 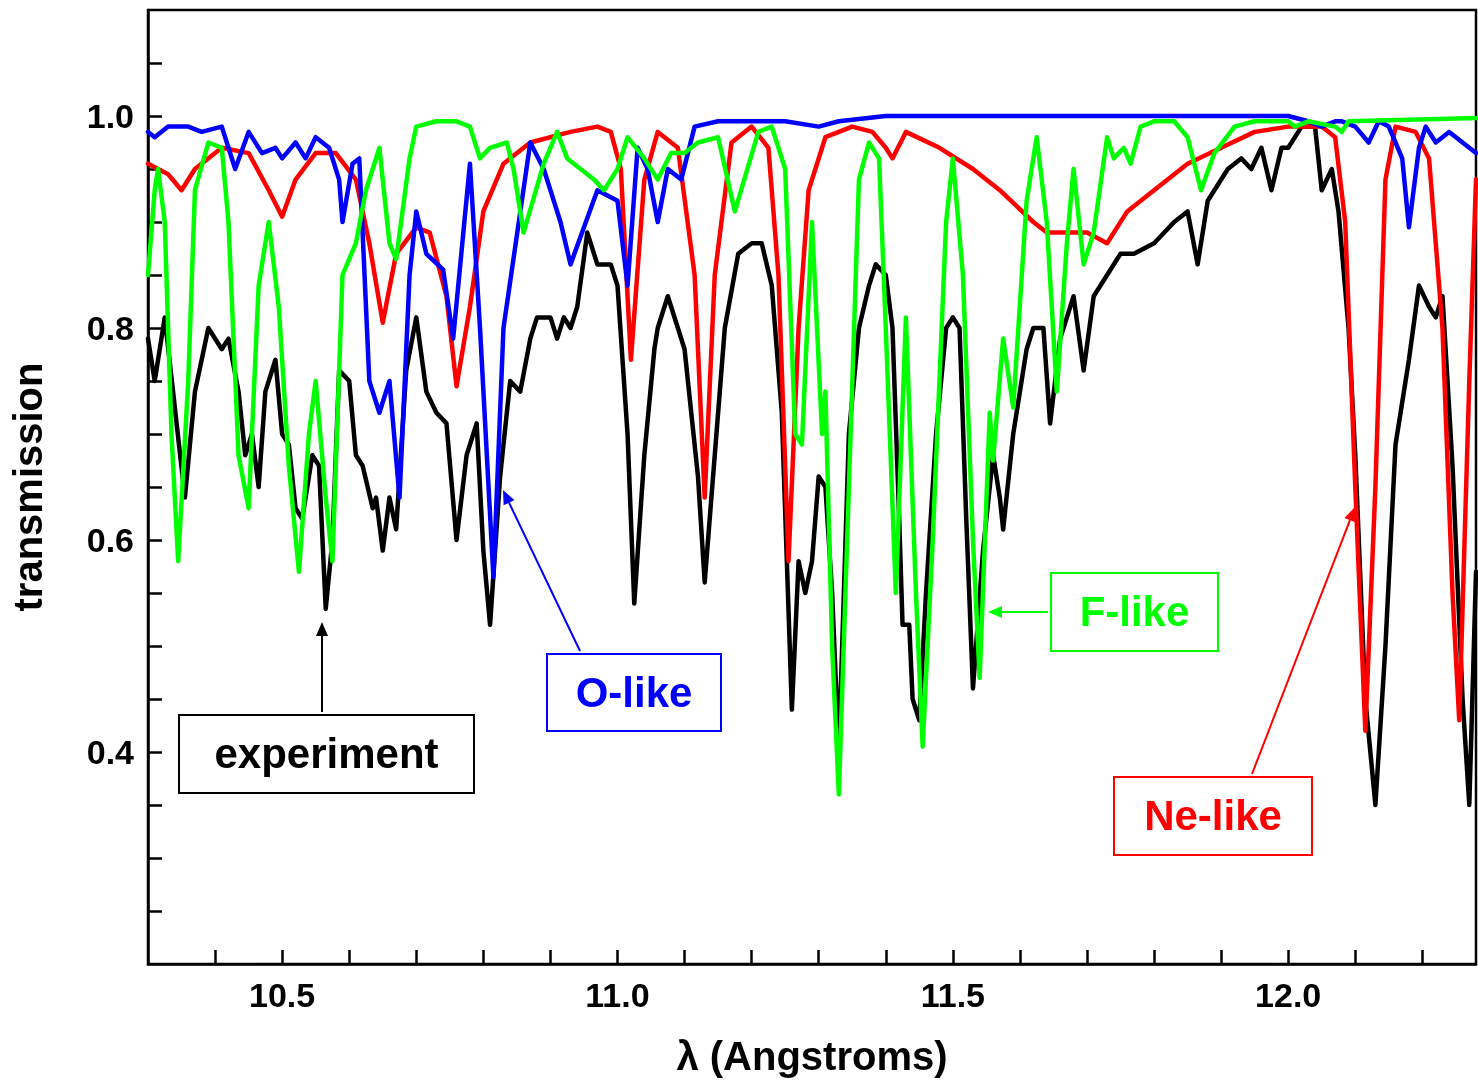 I want to click on text: O-like, so click(x=634, y=692).